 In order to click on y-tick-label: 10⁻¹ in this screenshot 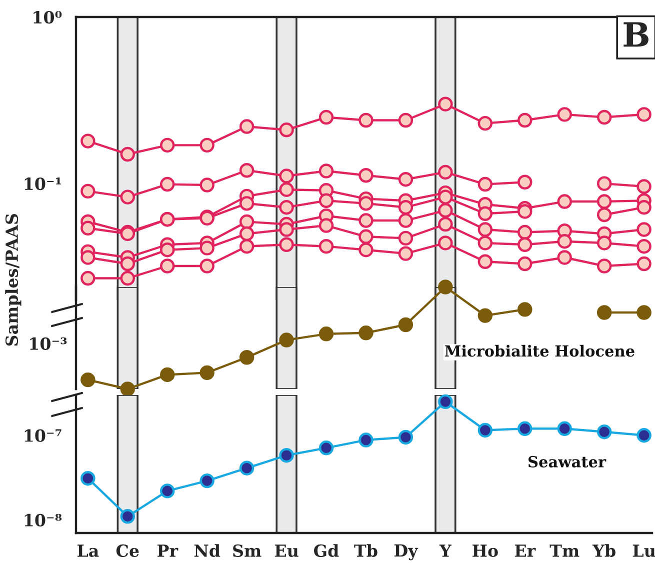, I will do `click(42, 184)`.